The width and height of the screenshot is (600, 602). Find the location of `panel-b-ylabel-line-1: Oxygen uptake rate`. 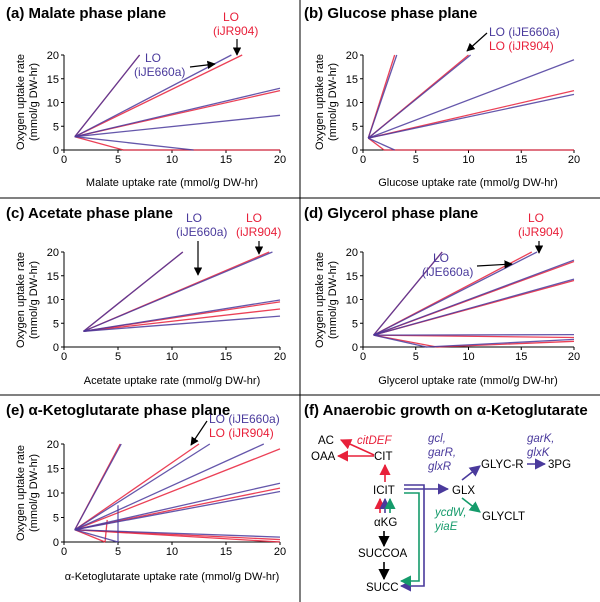

panel-b-ylabel-line-1: Oxygen uptake rate is located at coordinates (320, 102).